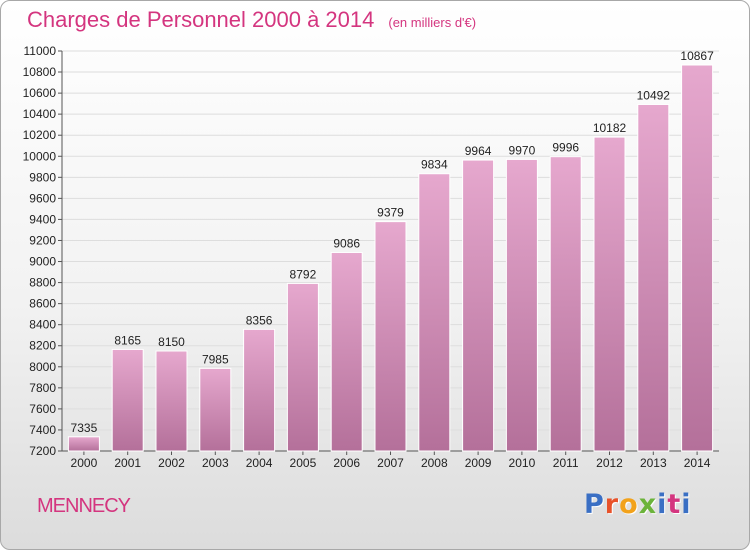 This screenshot has width=750, height=550. What do you see at coordinates (674, 504) in the screenshot?
I see `logo-letter: t` at bounding box center [674, 504].